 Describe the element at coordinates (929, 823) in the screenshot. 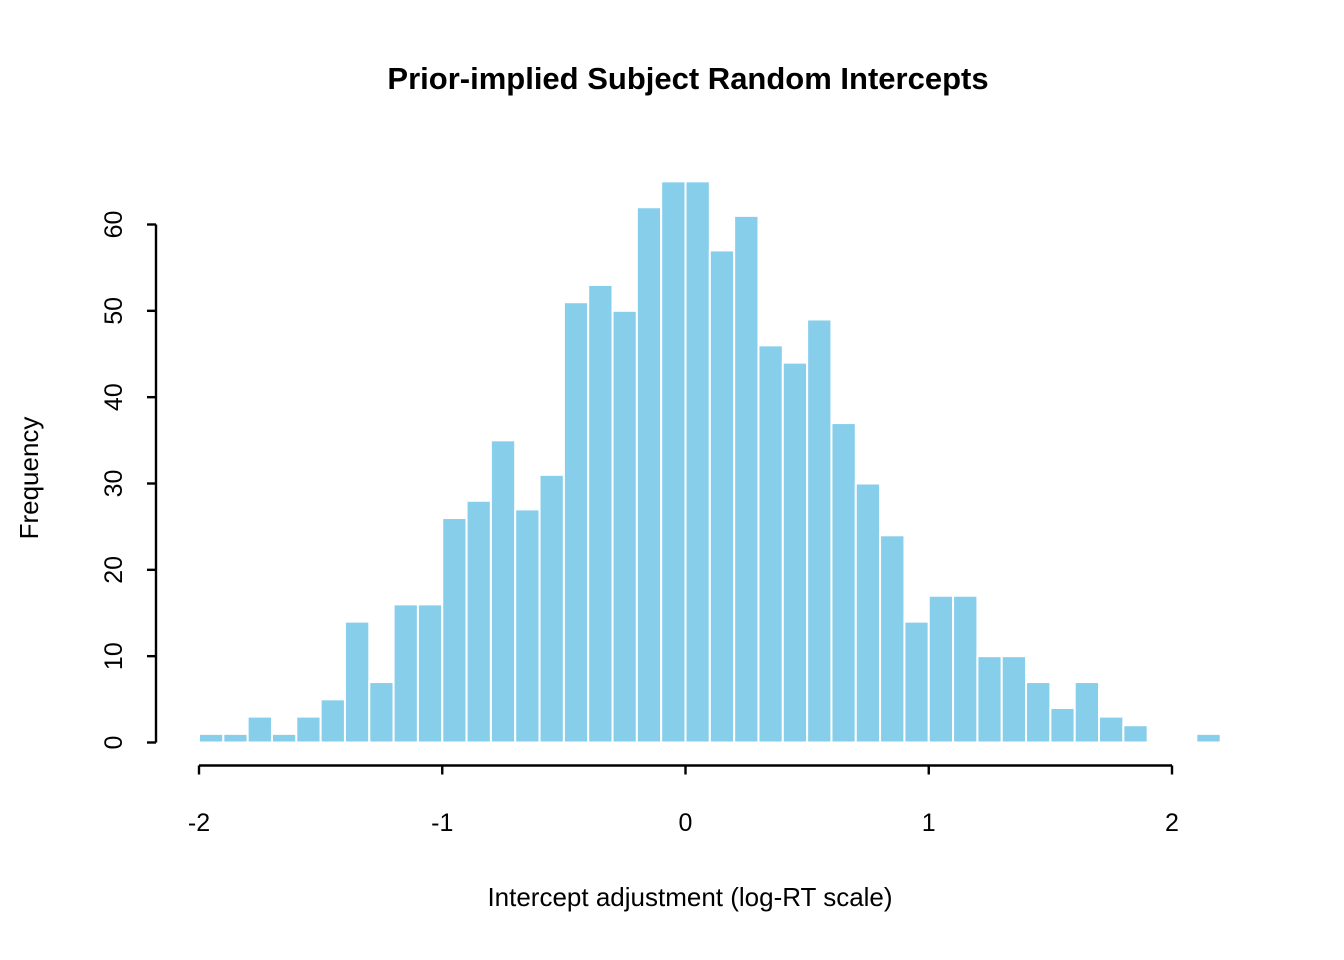

I see `x-tick-label: 1` at that location.